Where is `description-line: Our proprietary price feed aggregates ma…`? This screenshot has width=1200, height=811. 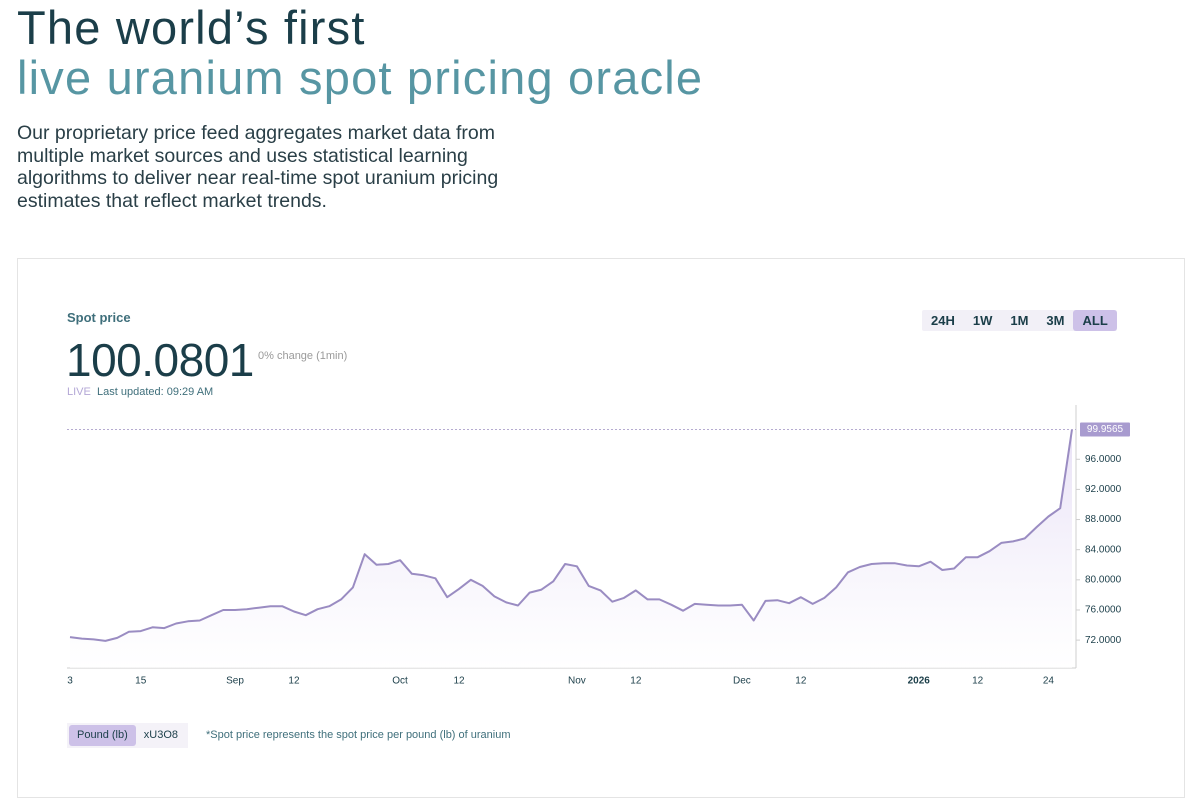 description-line: Our proprietary price feed aggregates ma… is located at coordinates (256, 133).